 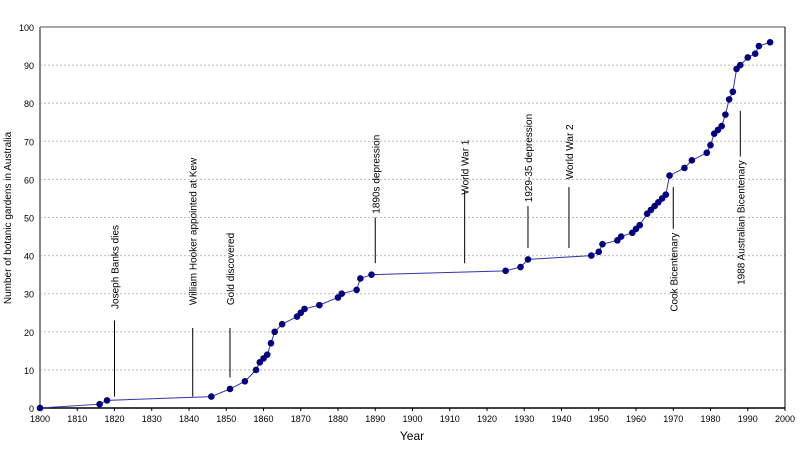 I want to click on x-tick-label: 1900, so click(x=412, y=419).